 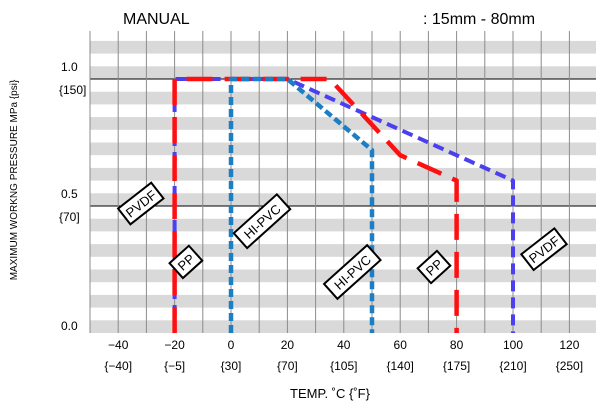 I want to click on x-tick-fahrenheit: {70], so click(x=287, y=366).